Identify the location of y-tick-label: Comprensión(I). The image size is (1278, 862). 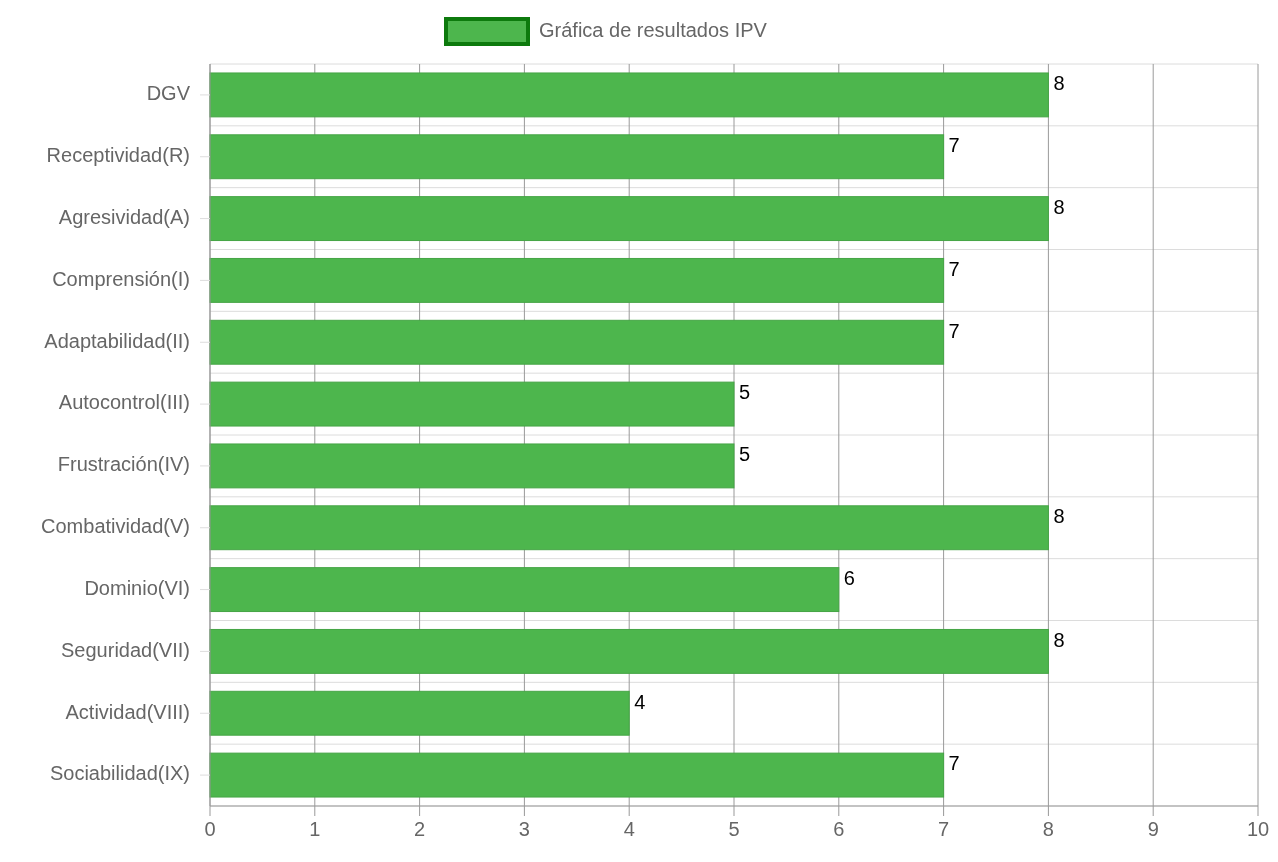
(121, 278).